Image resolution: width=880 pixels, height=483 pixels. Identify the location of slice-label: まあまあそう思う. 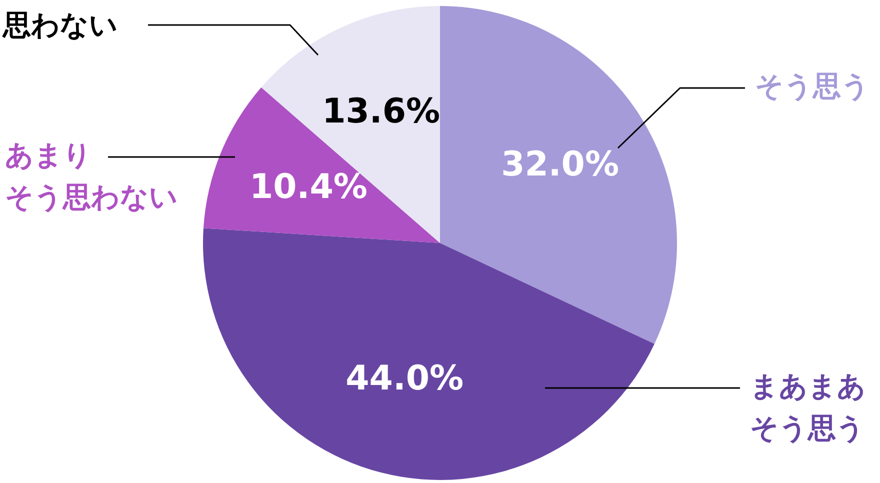
(808, 406).